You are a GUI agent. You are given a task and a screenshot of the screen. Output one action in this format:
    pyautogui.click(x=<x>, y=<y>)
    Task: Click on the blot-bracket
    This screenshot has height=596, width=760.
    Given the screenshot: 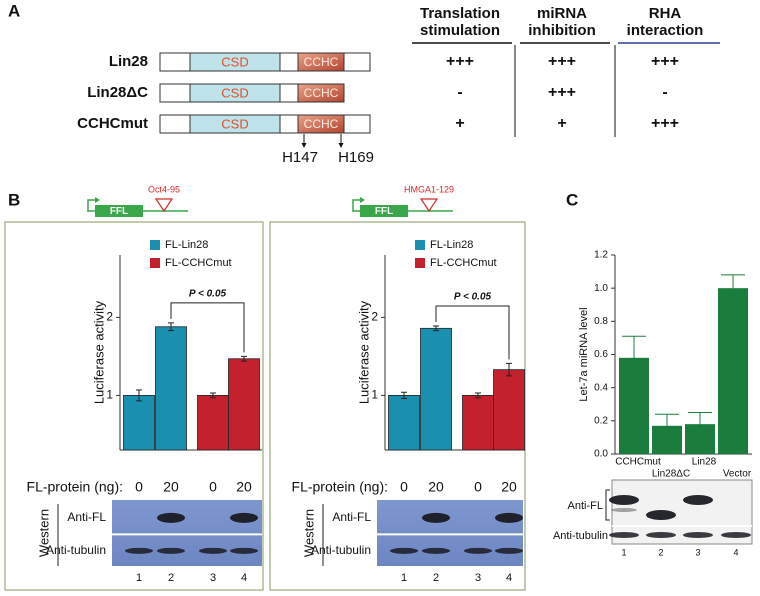 What is the action you would take?
    pyautogui.click(x=607, y=505)
    